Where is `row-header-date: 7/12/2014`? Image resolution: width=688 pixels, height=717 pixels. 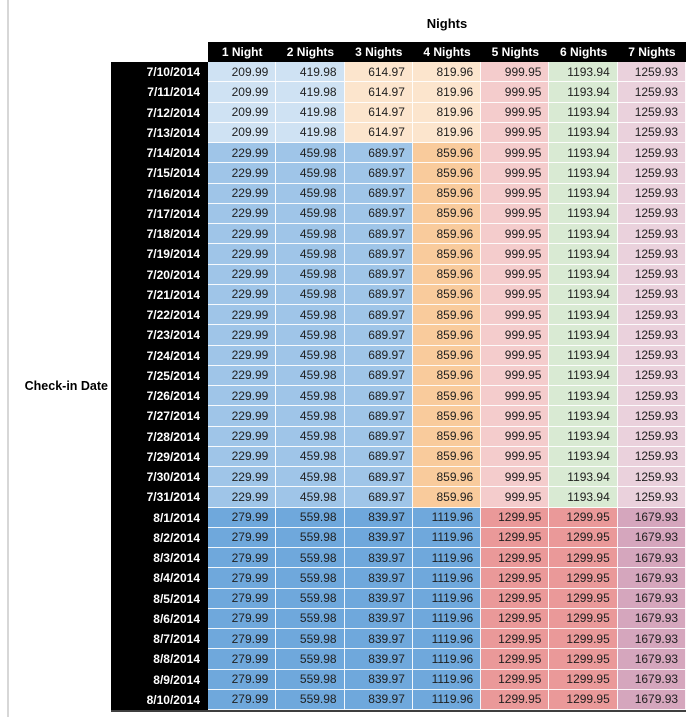 row-header-date: 7/12/2014 is located at coordinates (159, 112).